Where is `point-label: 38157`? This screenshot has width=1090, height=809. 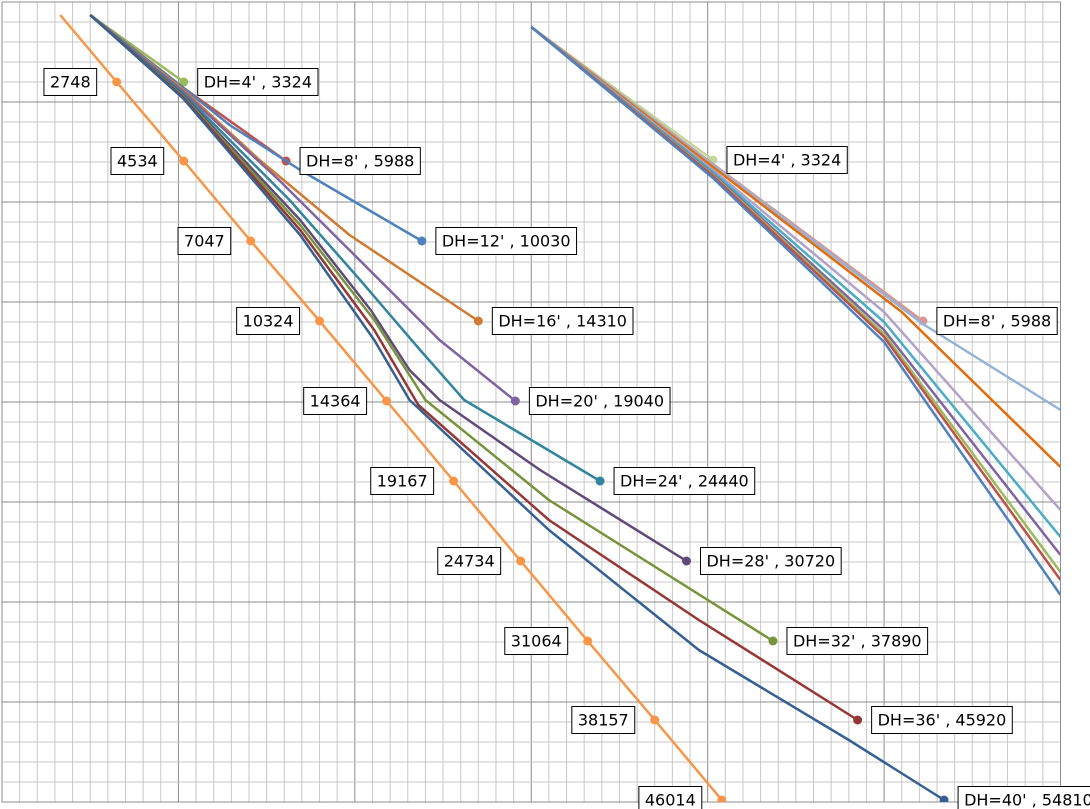 point-label: 38157 is located at coordinates (603, 720).